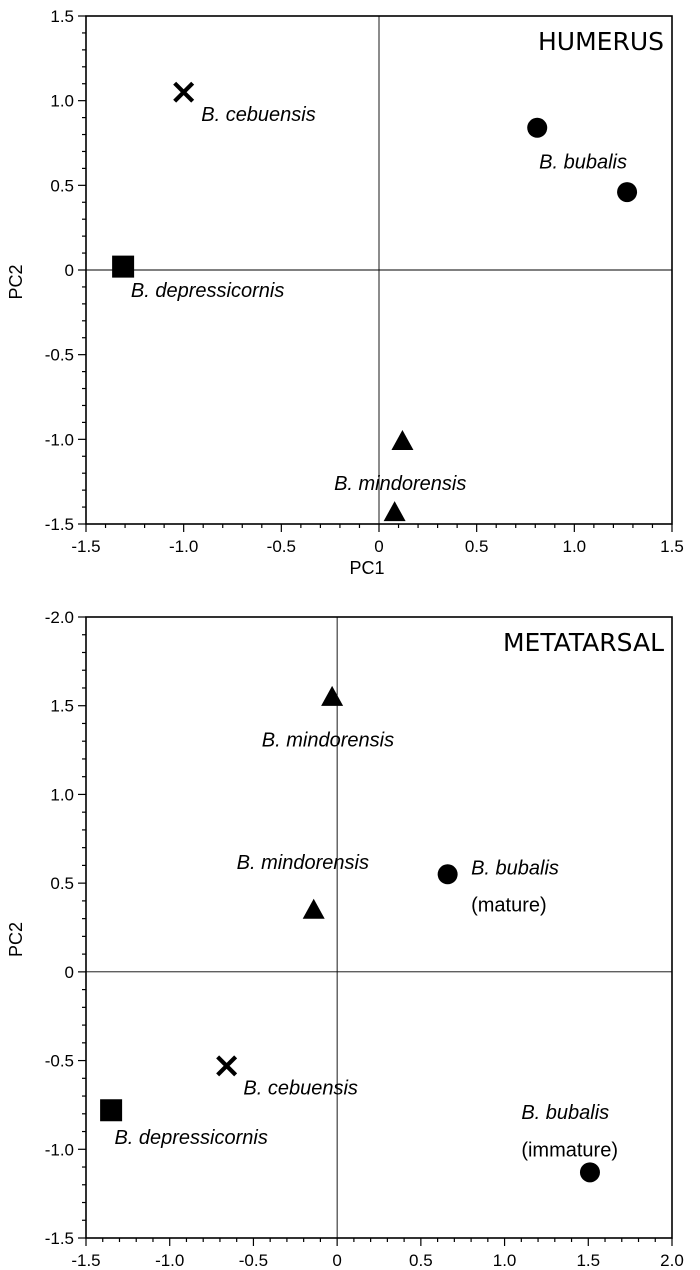 The image size is (700, 1270). Describe the element at coordinates (366, 568) in the screenshot. I see `x-axis-label: PC1` at that location.